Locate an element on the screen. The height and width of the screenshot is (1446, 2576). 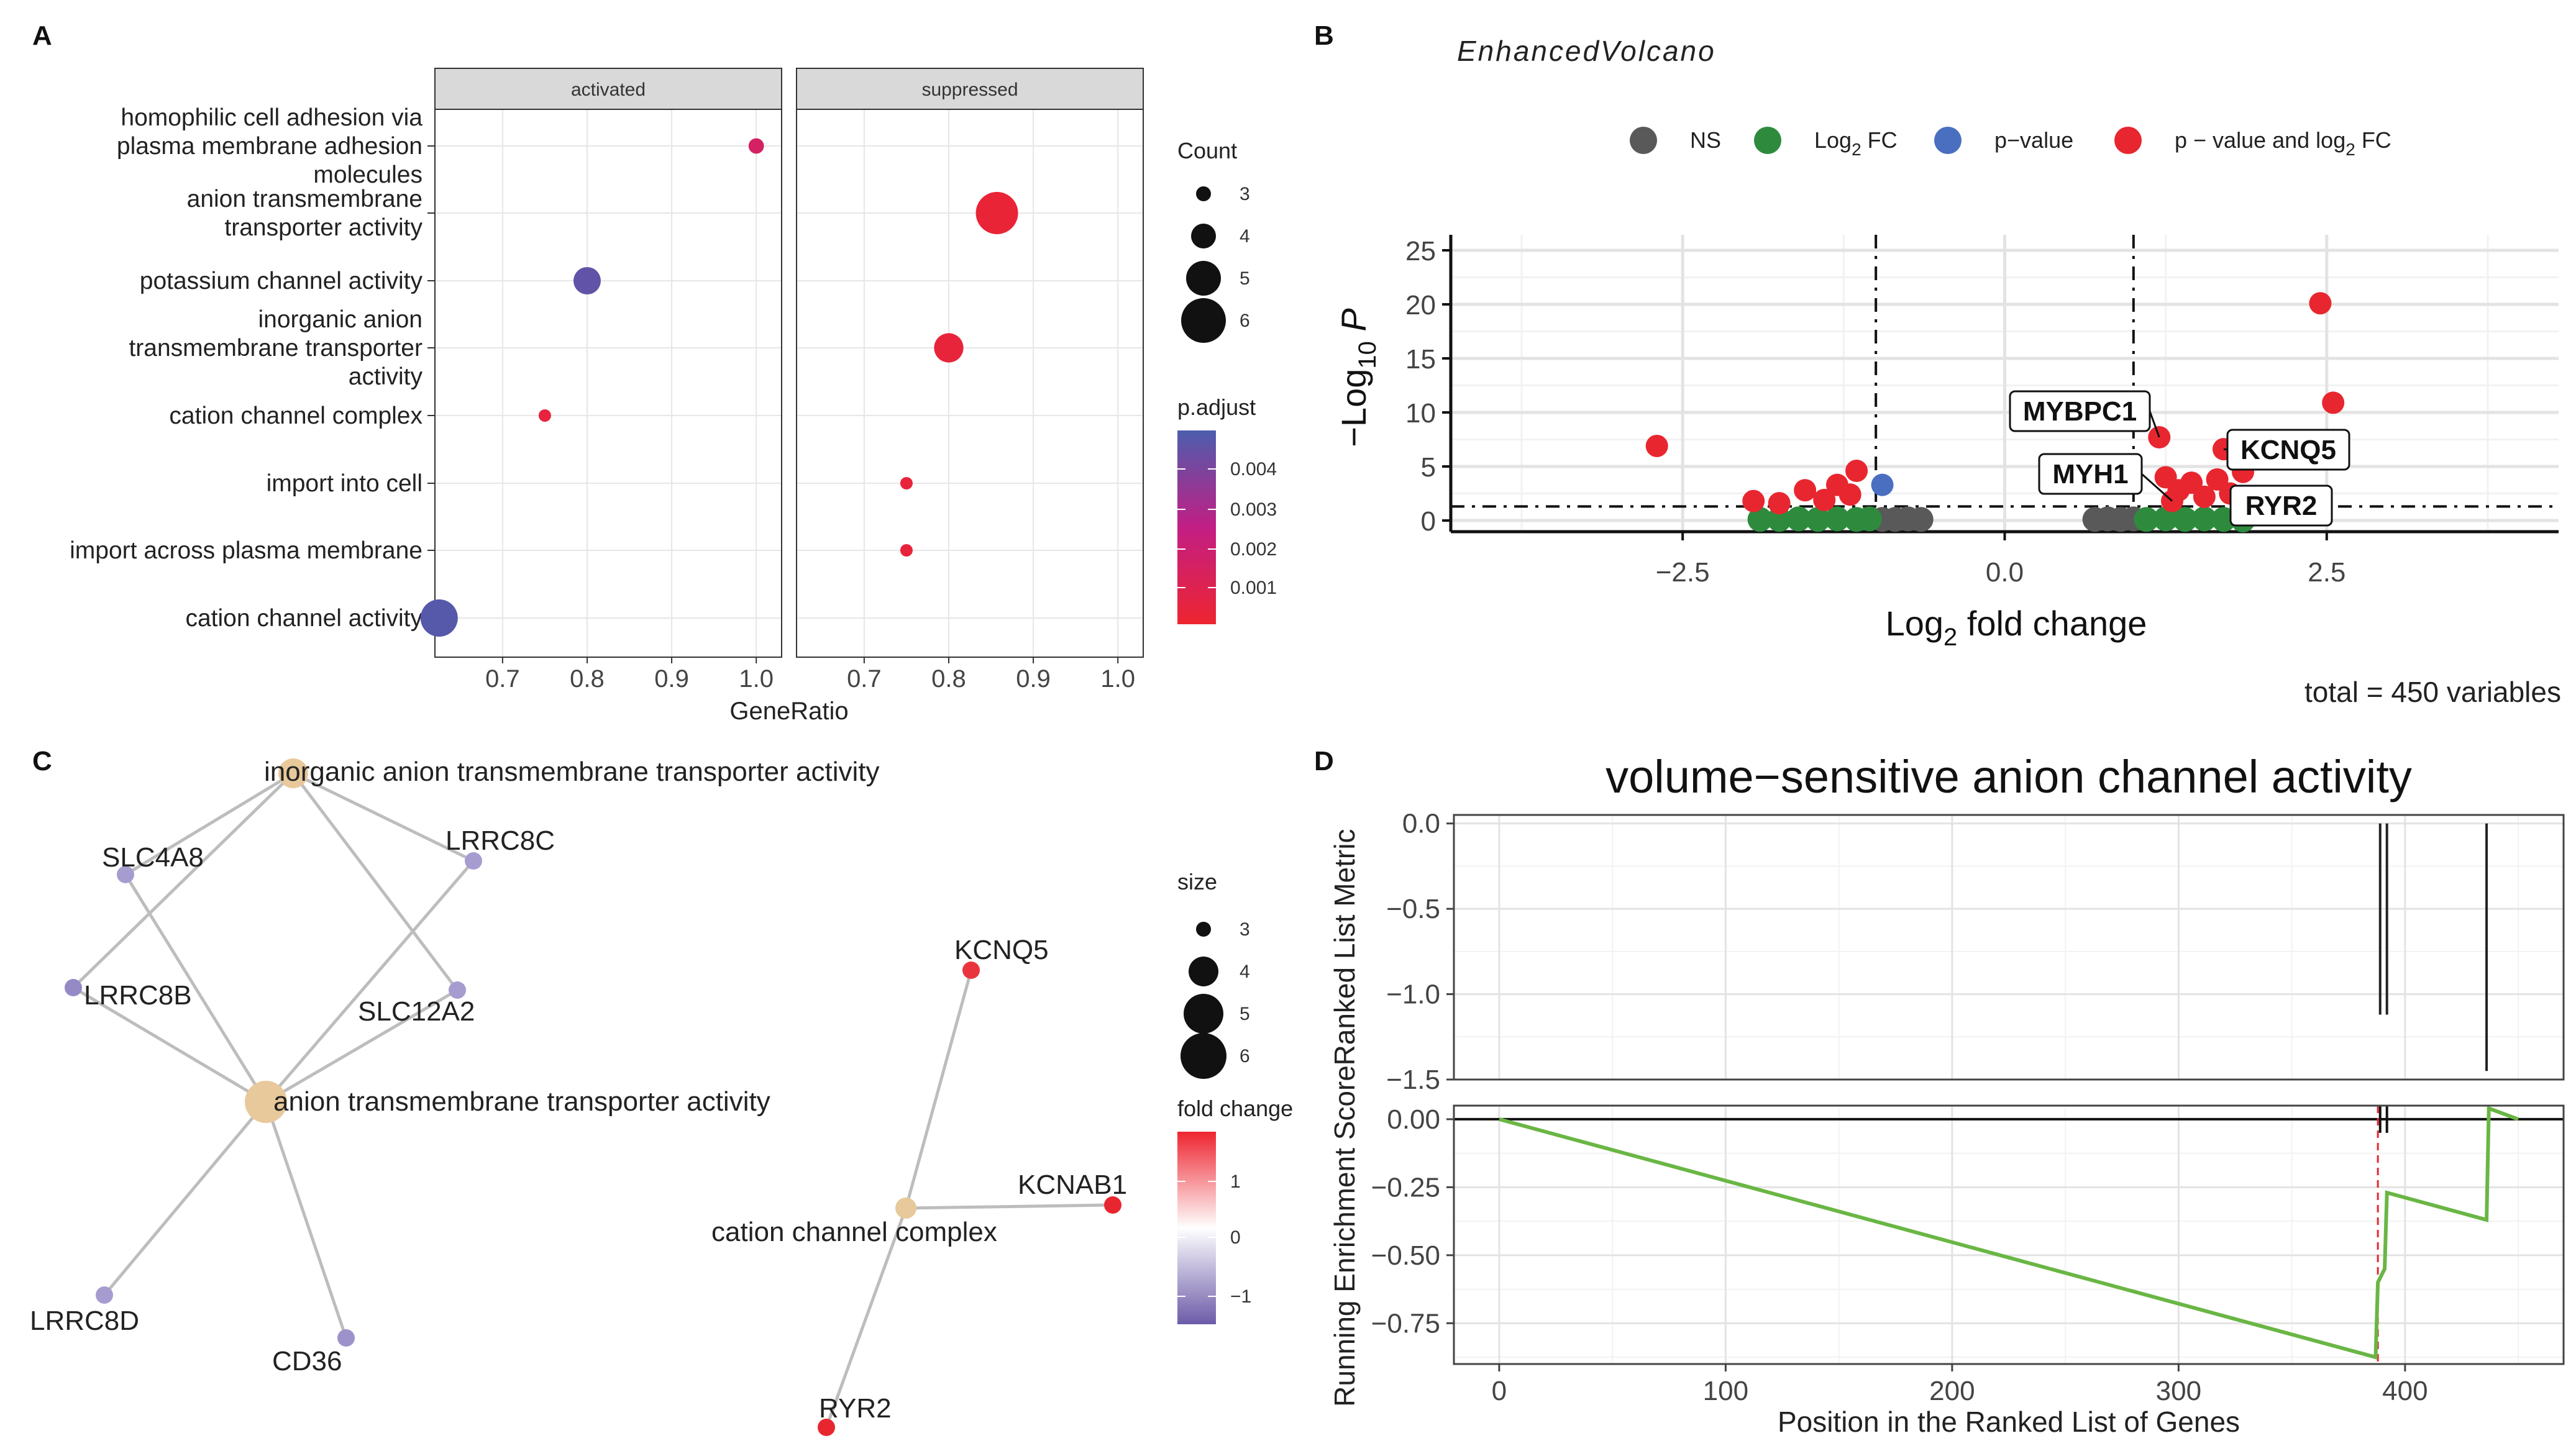
x-axis-title: GeneRatio is located at coordinates (788, 711).